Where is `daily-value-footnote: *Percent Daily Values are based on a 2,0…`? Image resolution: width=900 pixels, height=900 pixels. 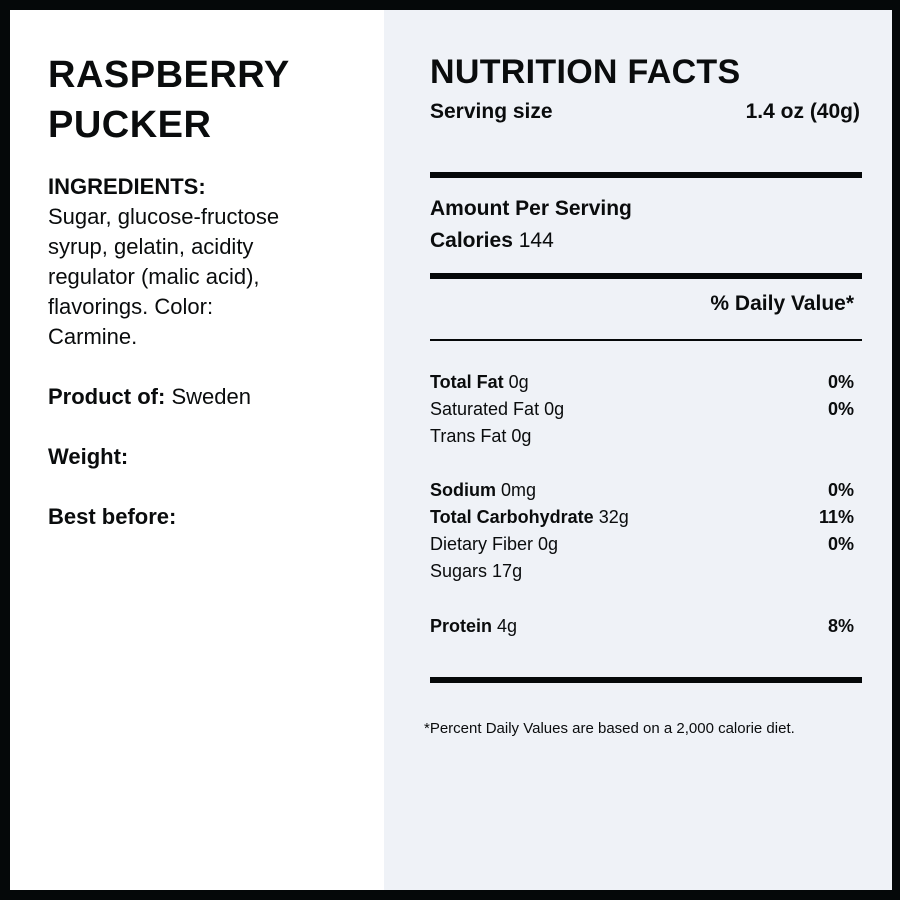 daily-value-footnote: *Percent Daily Values are based on a 2,0… is located at coordinates (609, 728).